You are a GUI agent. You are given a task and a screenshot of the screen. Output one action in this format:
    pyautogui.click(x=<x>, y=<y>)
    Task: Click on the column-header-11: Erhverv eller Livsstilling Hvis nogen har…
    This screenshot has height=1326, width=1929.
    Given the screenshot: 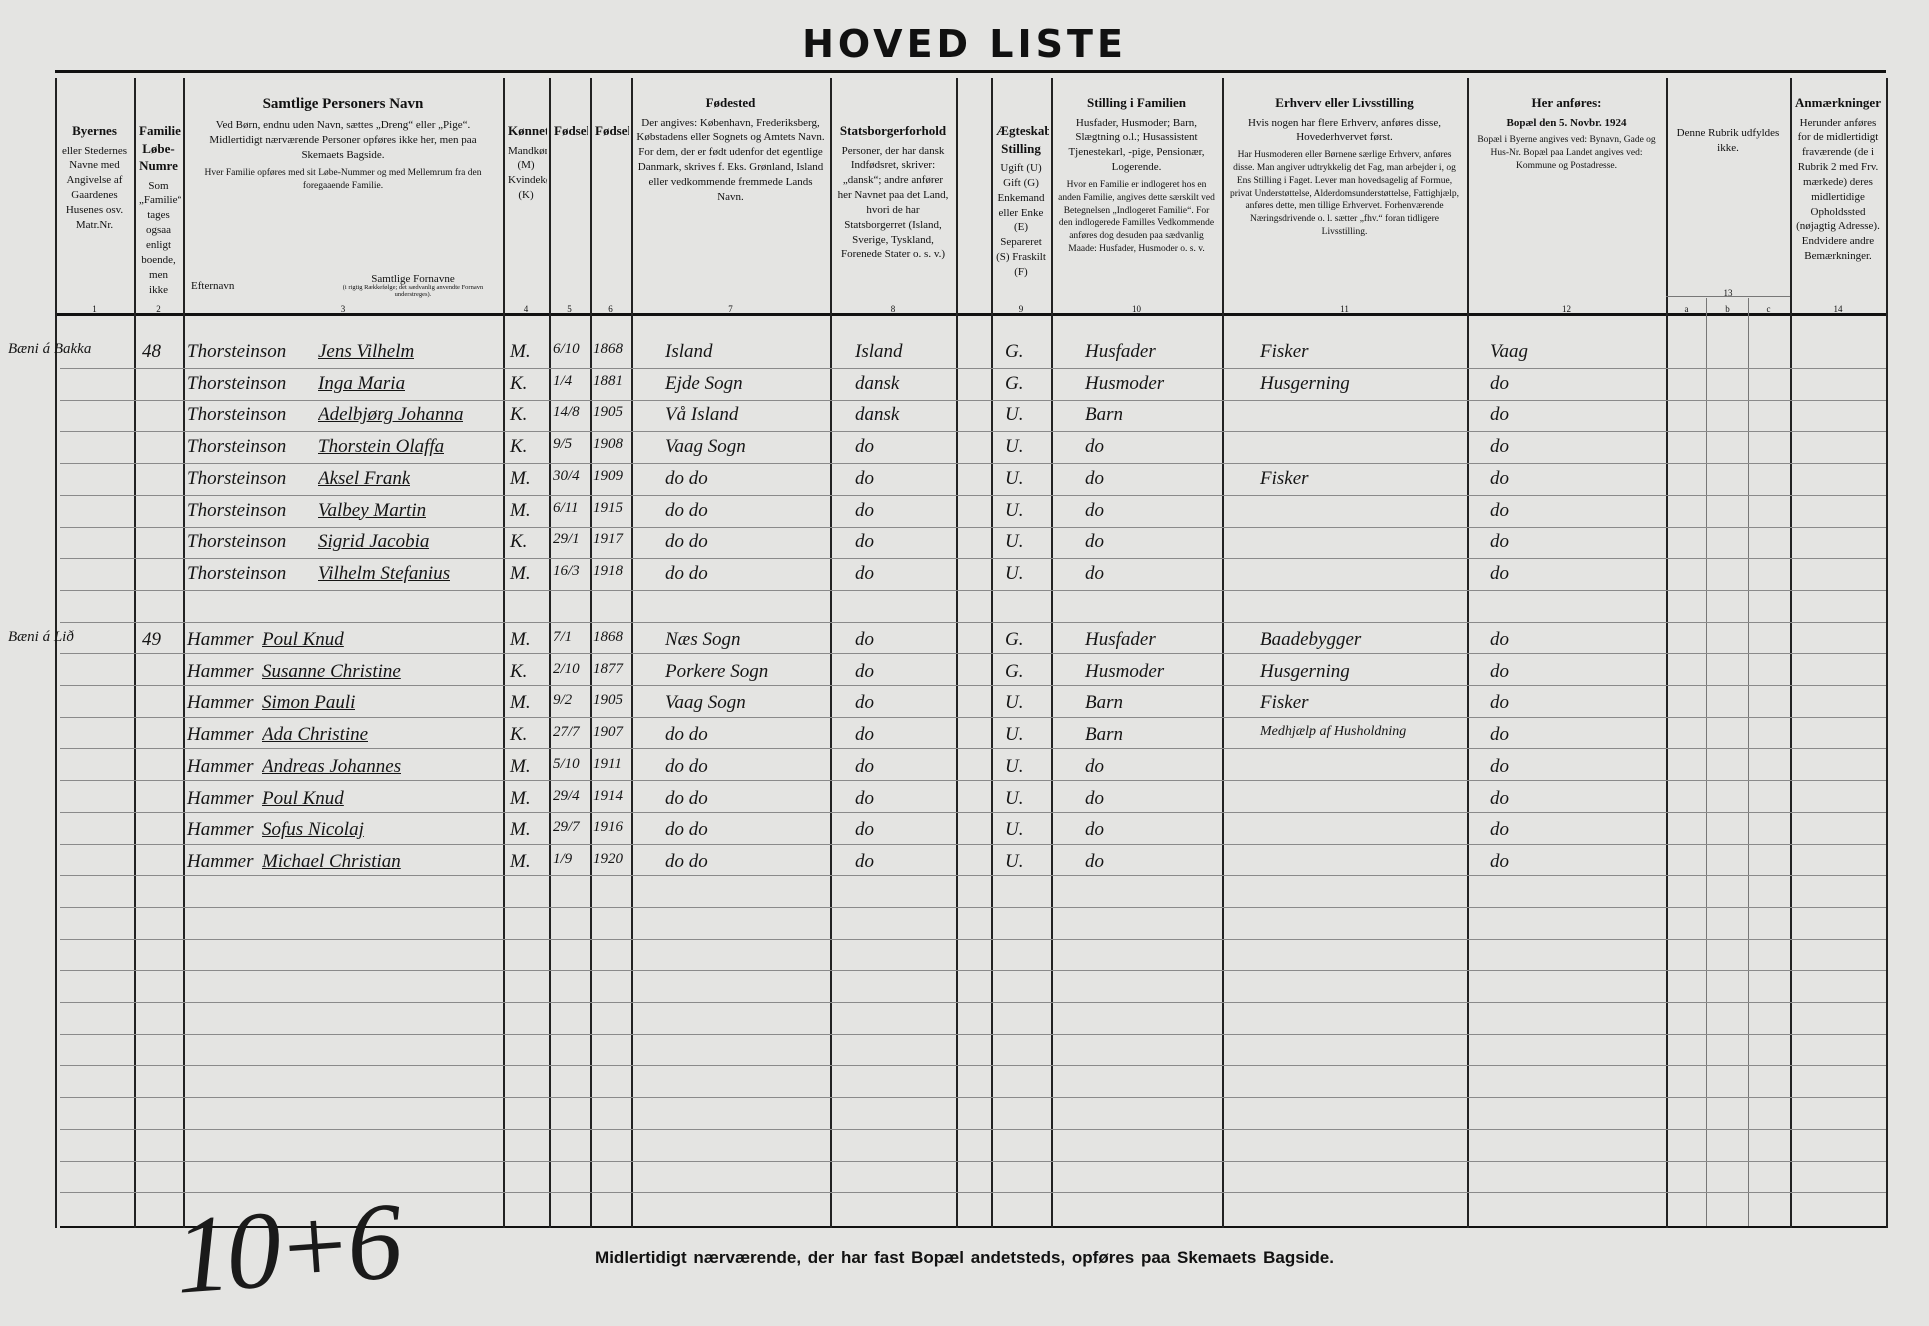 What is the action you would take?
    pyautogui.click(x=1344, y=191)
    